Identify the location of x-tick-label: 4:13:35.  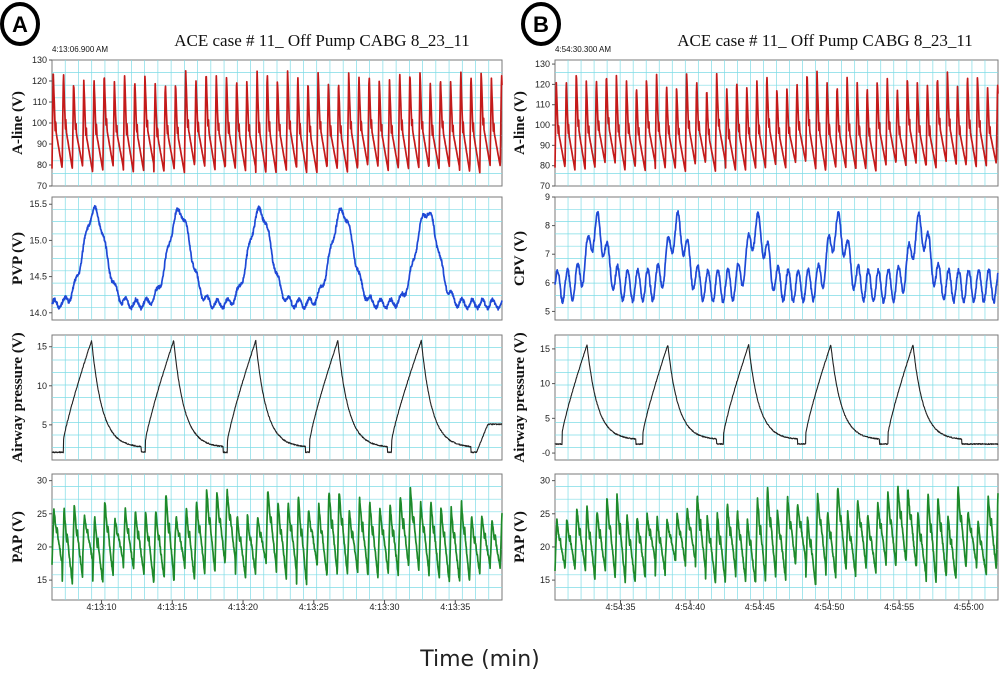
(455, 607).